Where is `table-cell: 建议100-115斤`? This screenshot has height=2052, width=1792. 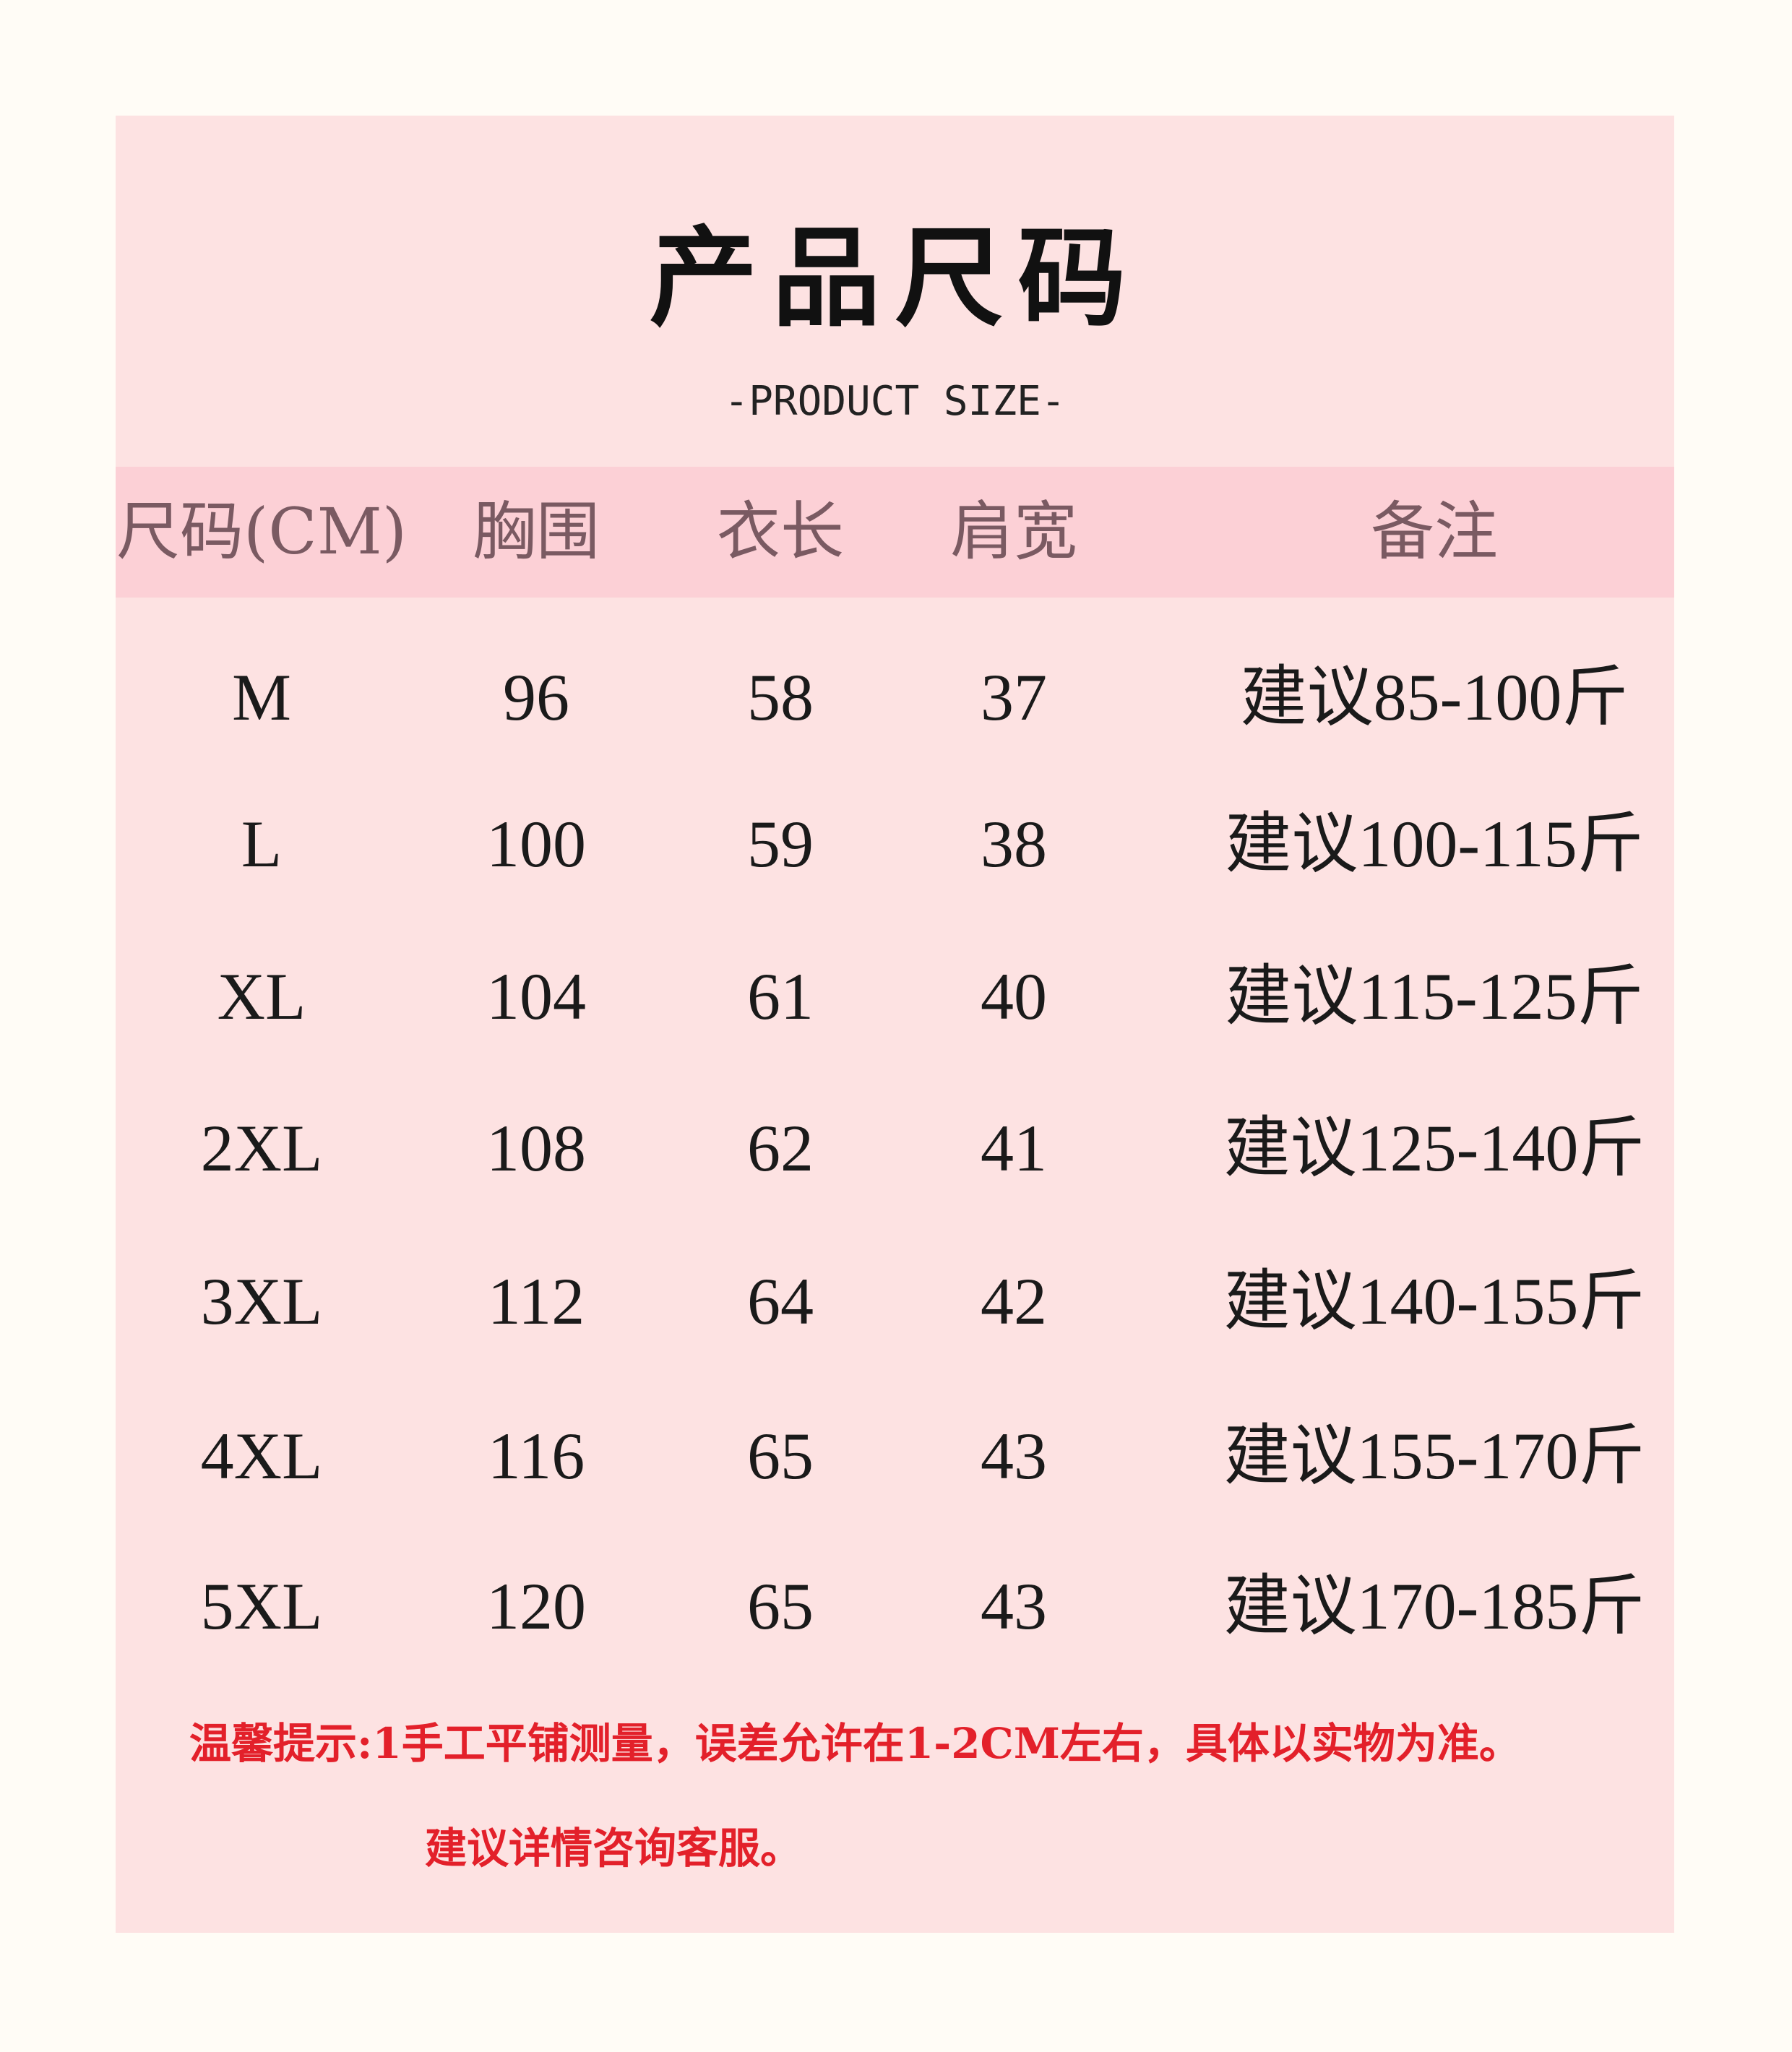 table-cell: 建议100-115斤 is located at coordinates (1434, 844).